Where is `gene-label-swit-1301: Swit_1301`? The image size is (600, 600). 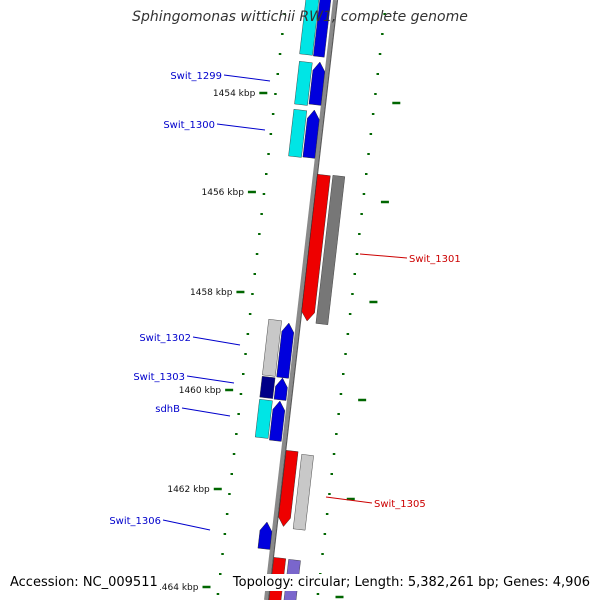 gene-label-swit-1301: Swit_1301 is located at coordinates (435, 259).